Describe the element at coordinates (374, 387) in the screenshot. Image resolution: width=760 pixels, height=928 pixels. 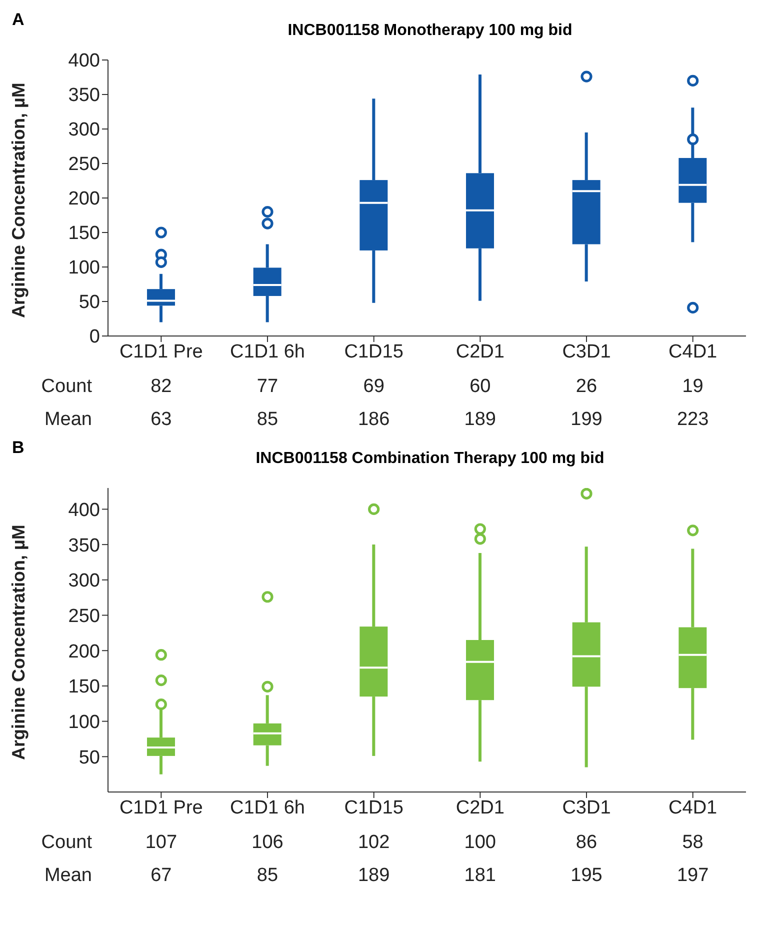
I see `text: 69` at that location.